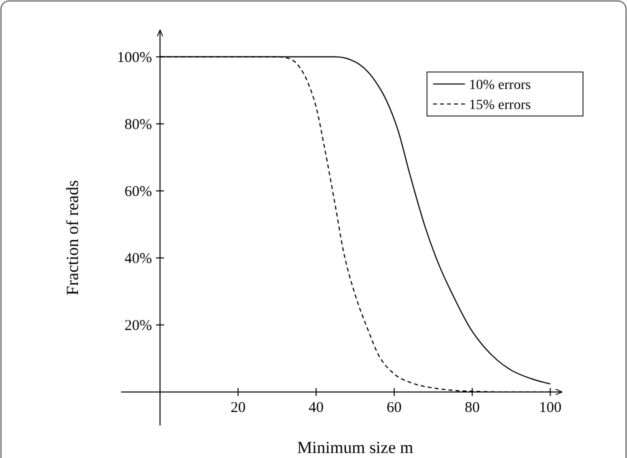 Image resolution: width=627 pixels, height=458 pixels. What do you see at coordinates (550, 408) in the screenshot?
I see `x-tick-label: 100` at bounding box center [550, 408].